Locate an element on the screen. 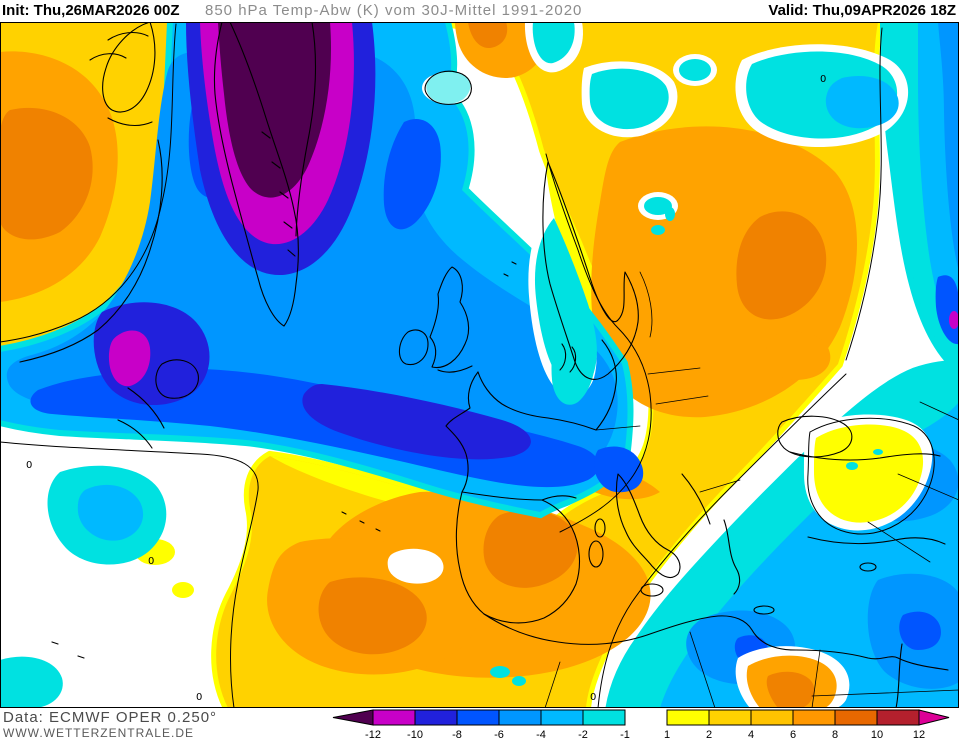  newfoundland-cold-spot is located at coordinates (129, 358).